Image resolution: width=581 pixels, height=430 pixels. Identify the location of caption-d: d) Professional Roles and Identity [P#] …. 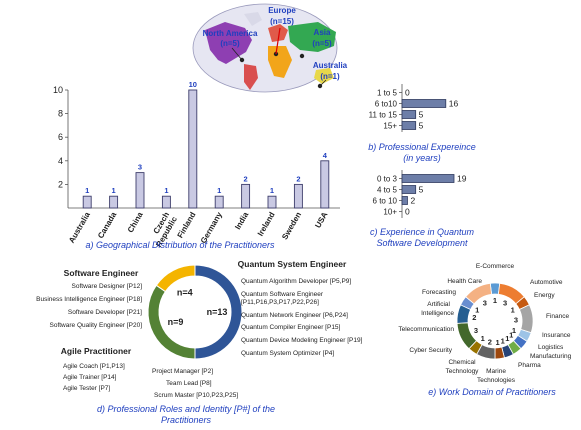
(186, 409).